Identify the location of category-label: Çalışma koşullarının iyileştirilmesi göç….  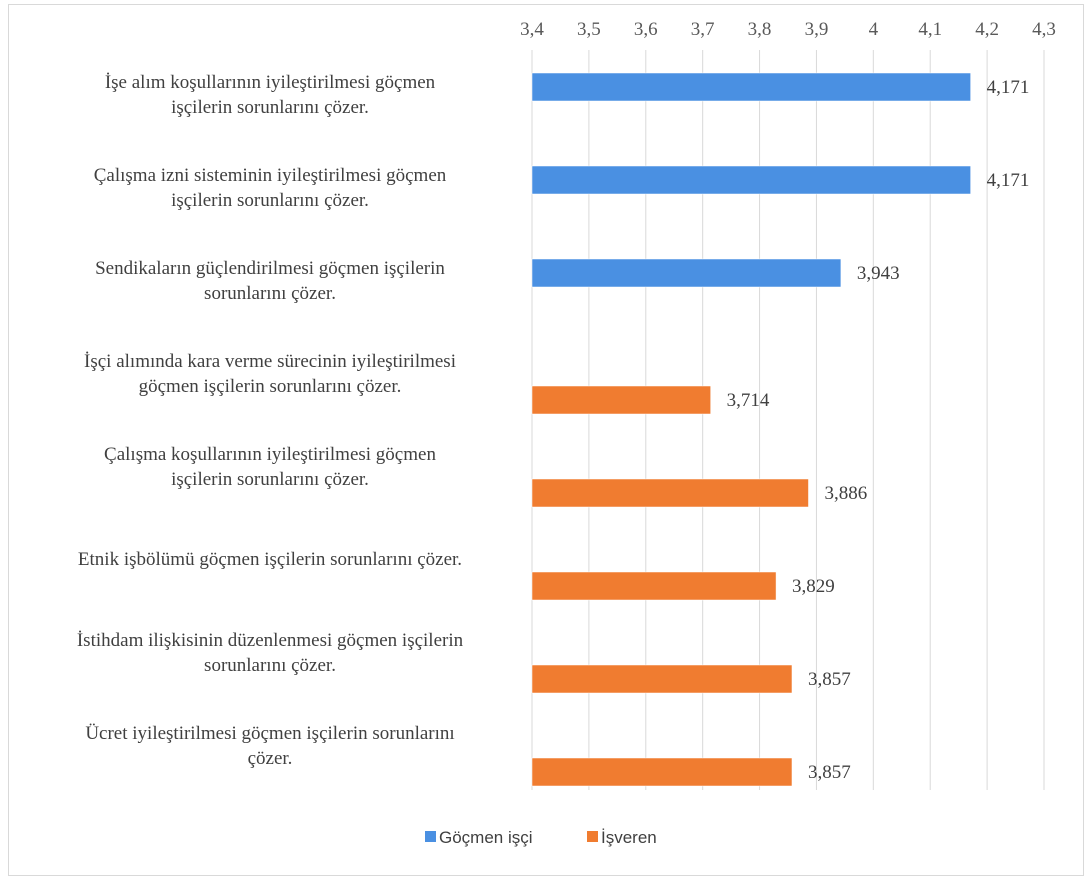
(270, 454).